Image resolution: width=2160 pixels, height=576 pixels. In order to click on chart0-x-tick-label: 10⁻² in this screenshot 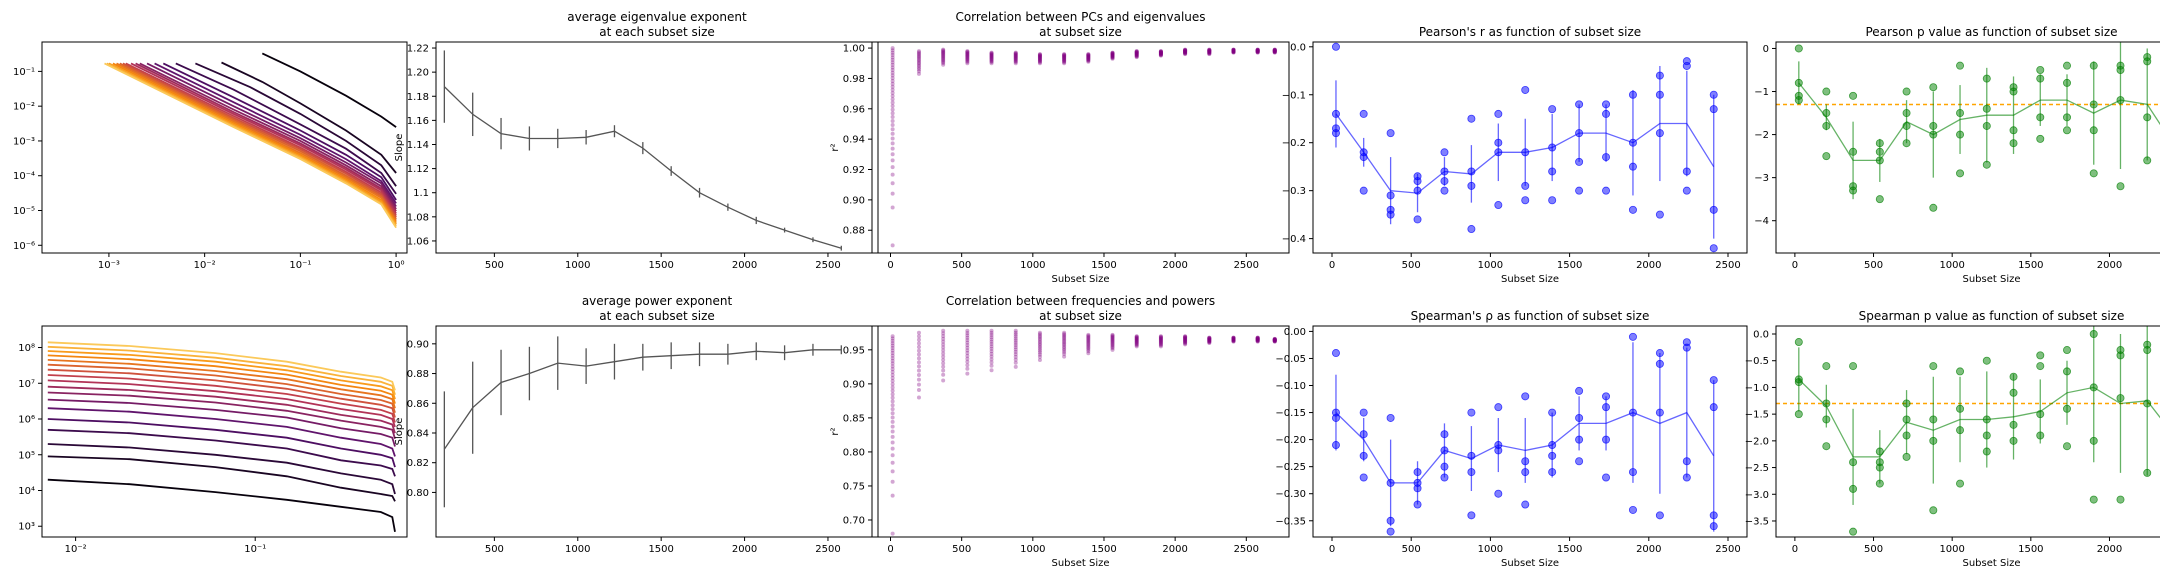, I will do `click(205, 265)`.